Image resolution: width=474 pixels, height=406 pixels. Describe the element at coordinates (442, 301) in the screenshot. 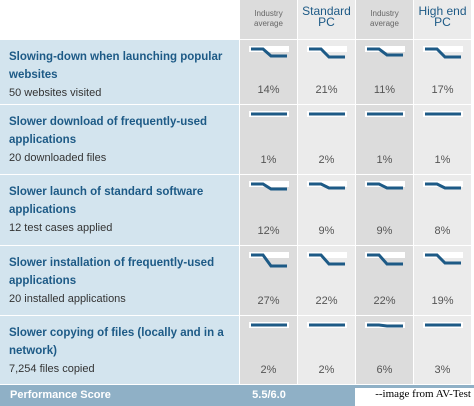

I see `value: 19%` at that location.